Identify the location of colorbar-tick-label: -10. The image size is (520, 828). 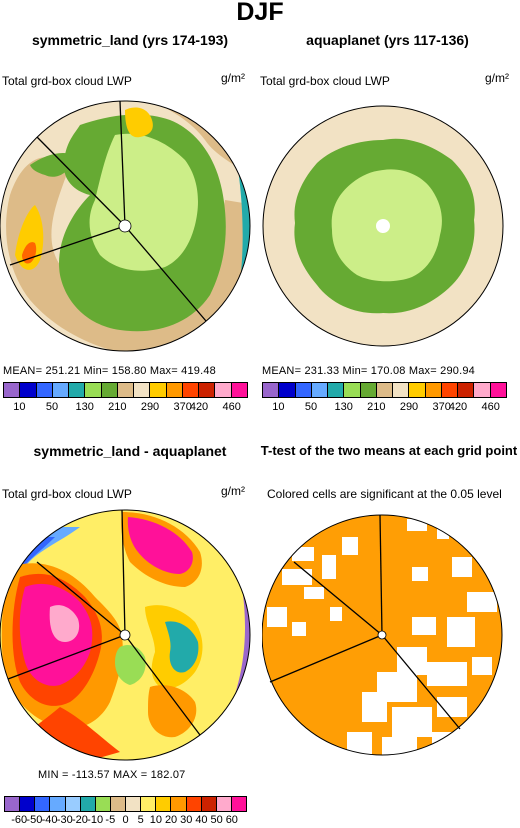
(95, 820).